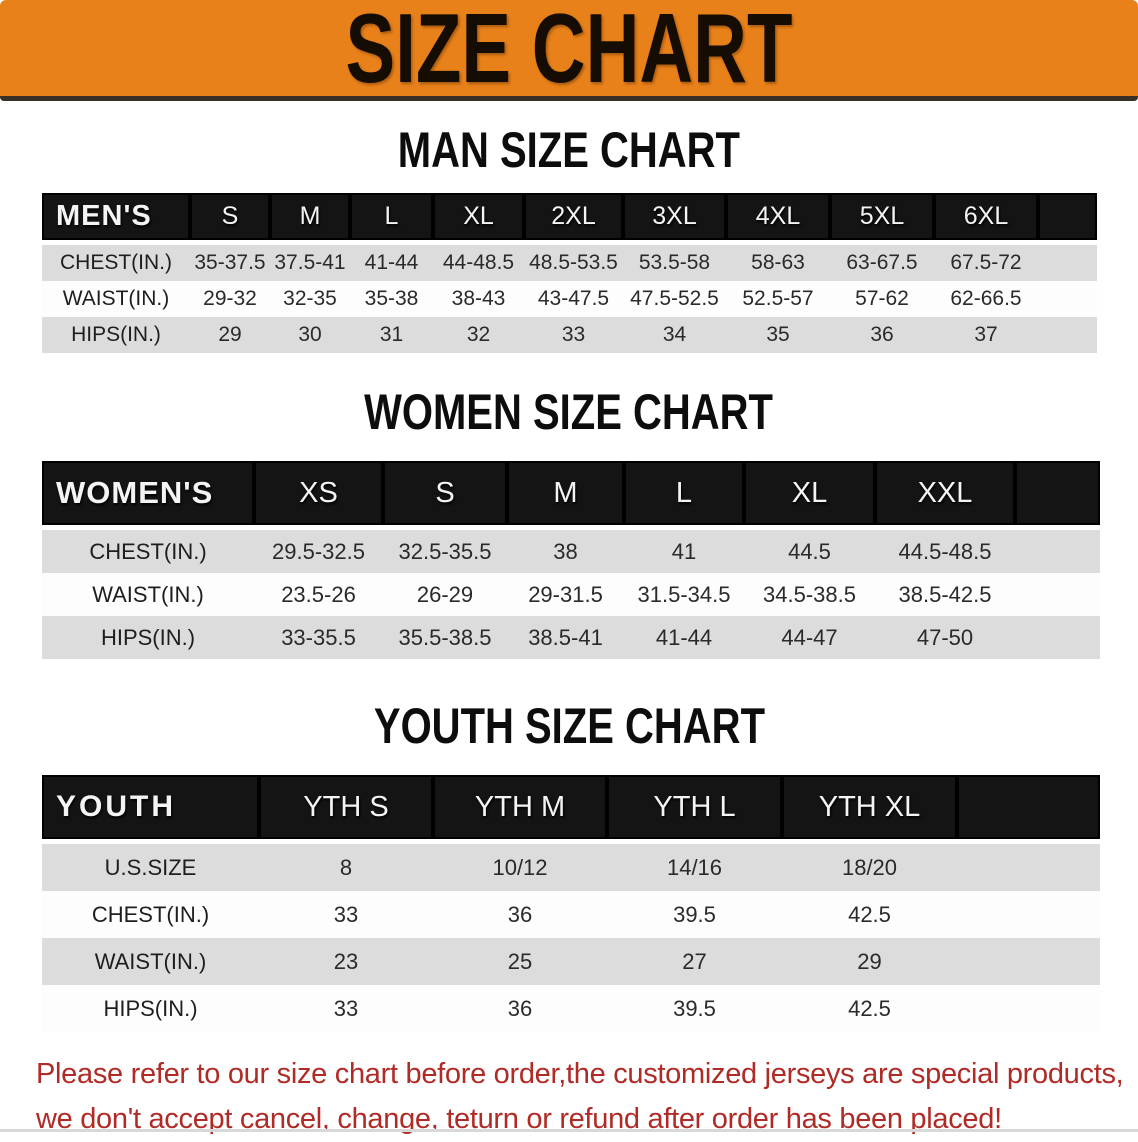  I want to click on youth-table-row: U.S.SIZE 8 10/12 14/16 18/20, so click(571, 867).